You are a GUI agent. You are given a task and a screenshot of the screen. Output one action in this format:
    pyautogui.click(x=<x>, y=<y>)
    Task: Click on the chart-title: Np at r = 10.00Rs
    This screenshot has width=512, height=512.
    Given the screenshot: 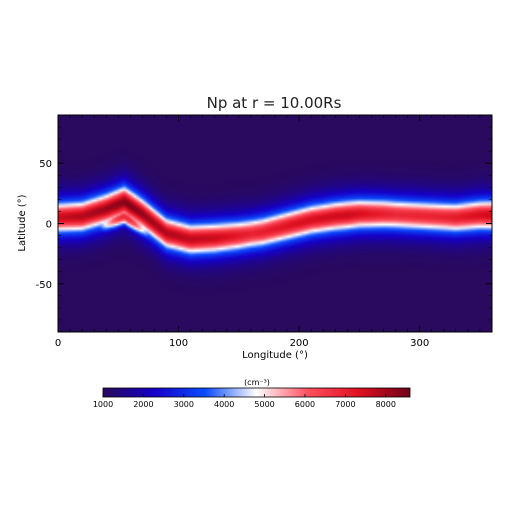 What is the action you would take?
    pyautogui.click(x=274, y=103)
    